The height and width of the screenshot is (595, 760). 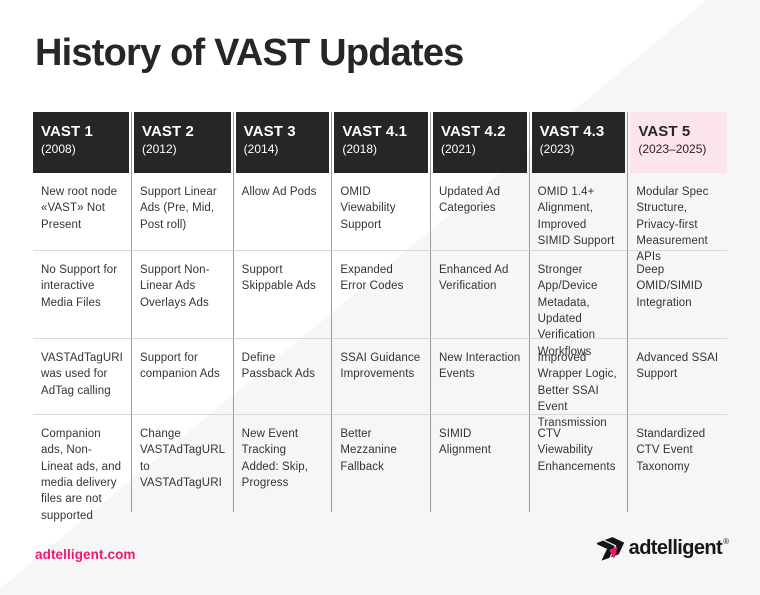 What do you see at coordinates (480, 212) in the screenshot?
I see `table-cell: Updated Ad Categories` at bounding box center [480, 212].